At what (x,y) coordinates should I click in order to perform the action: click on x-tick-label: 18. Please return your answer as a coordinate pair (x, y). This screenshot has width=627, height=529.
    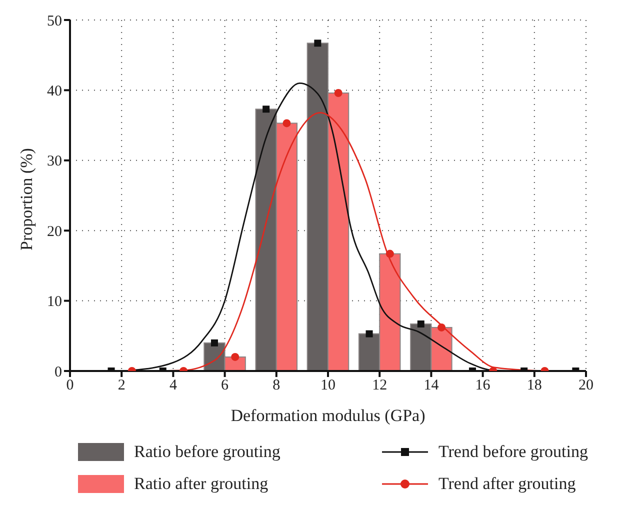
    Looking at the image, I should click on (534, 386).